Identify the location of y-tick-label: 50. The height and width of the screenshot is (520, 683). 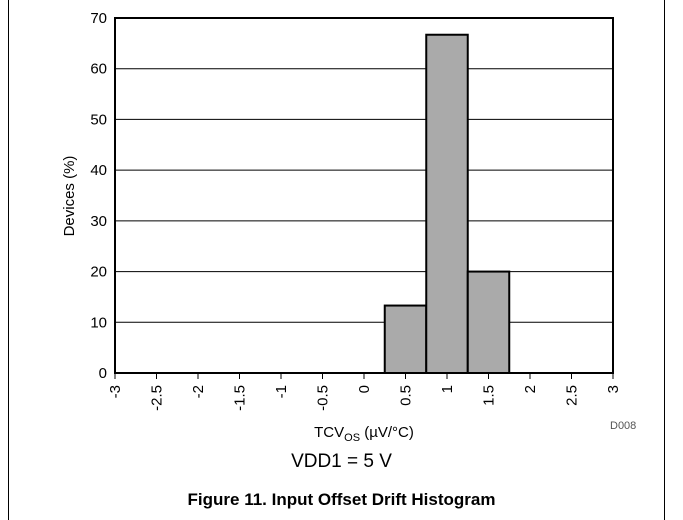
(98, 119).